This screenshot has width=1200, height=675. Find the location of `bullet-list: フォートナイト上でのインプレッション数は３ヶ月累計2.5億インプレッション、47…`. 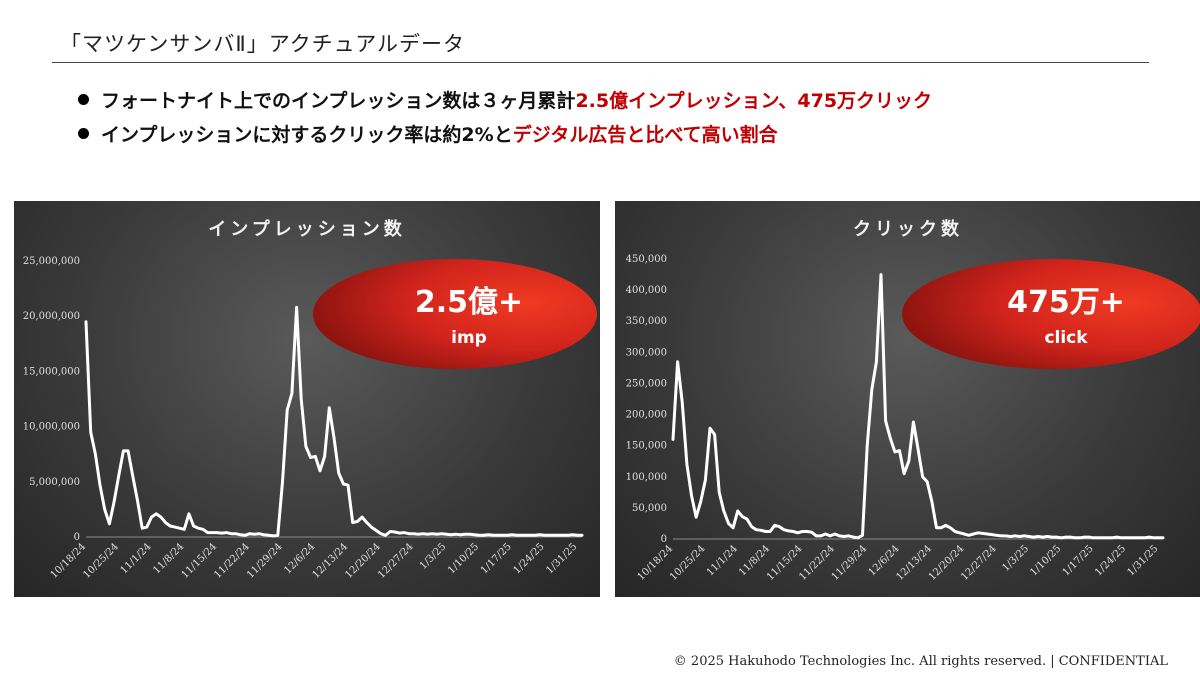

bullet-list: フォートナイト上でのインプレッション数は３ヶ月累計2.5億インプレッション、47… is located at coordinates (505, 118).